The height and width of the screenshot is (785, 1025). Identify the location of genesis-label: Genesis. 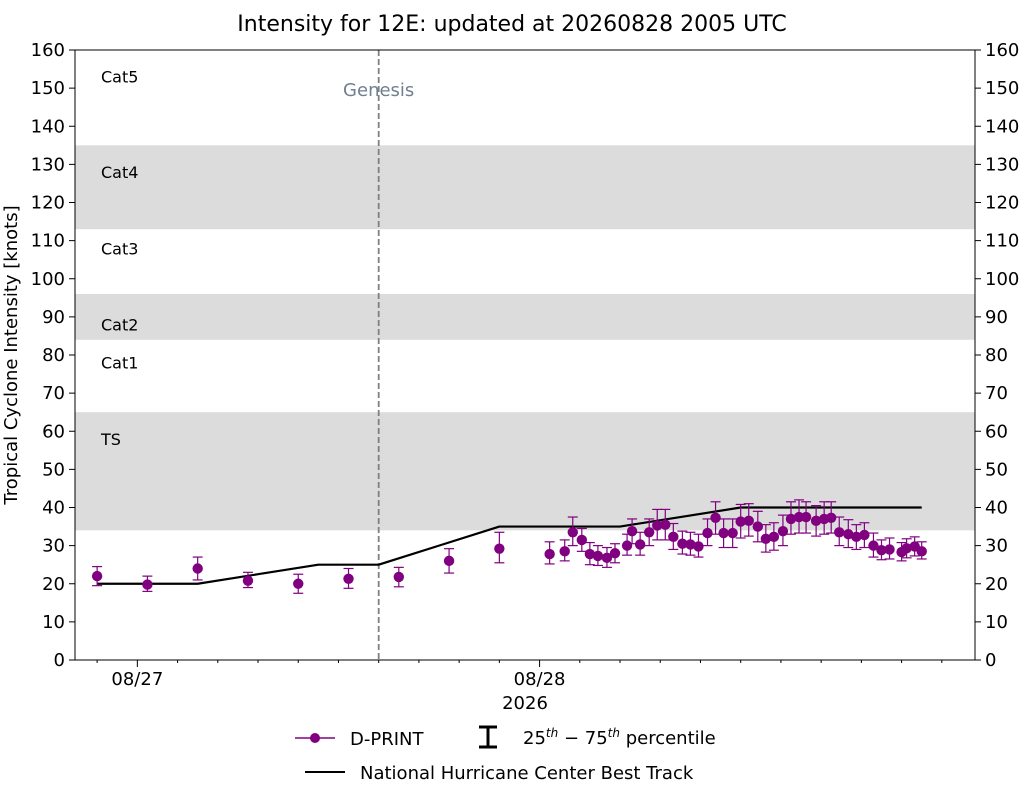
(378, 90).